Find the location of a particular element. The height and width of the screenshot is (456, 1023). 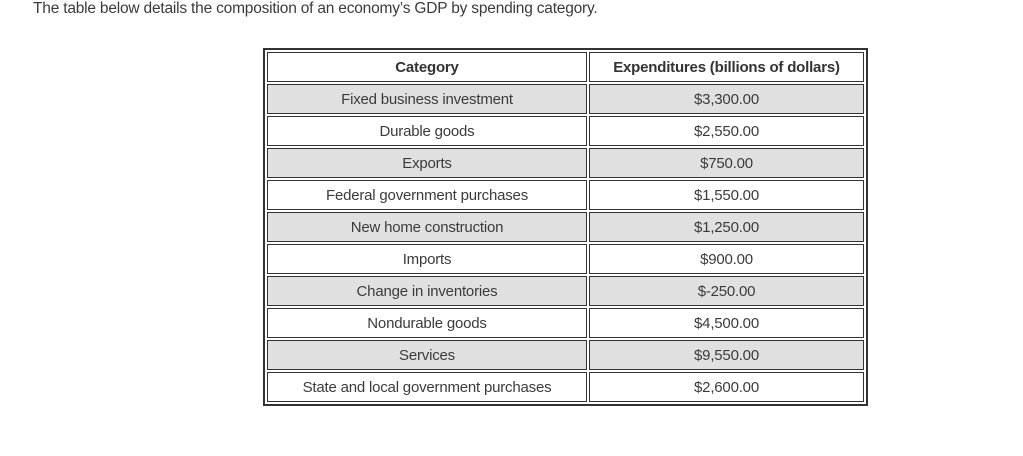

category-cell: State and local government purchases is located at coordinates (427, 387).